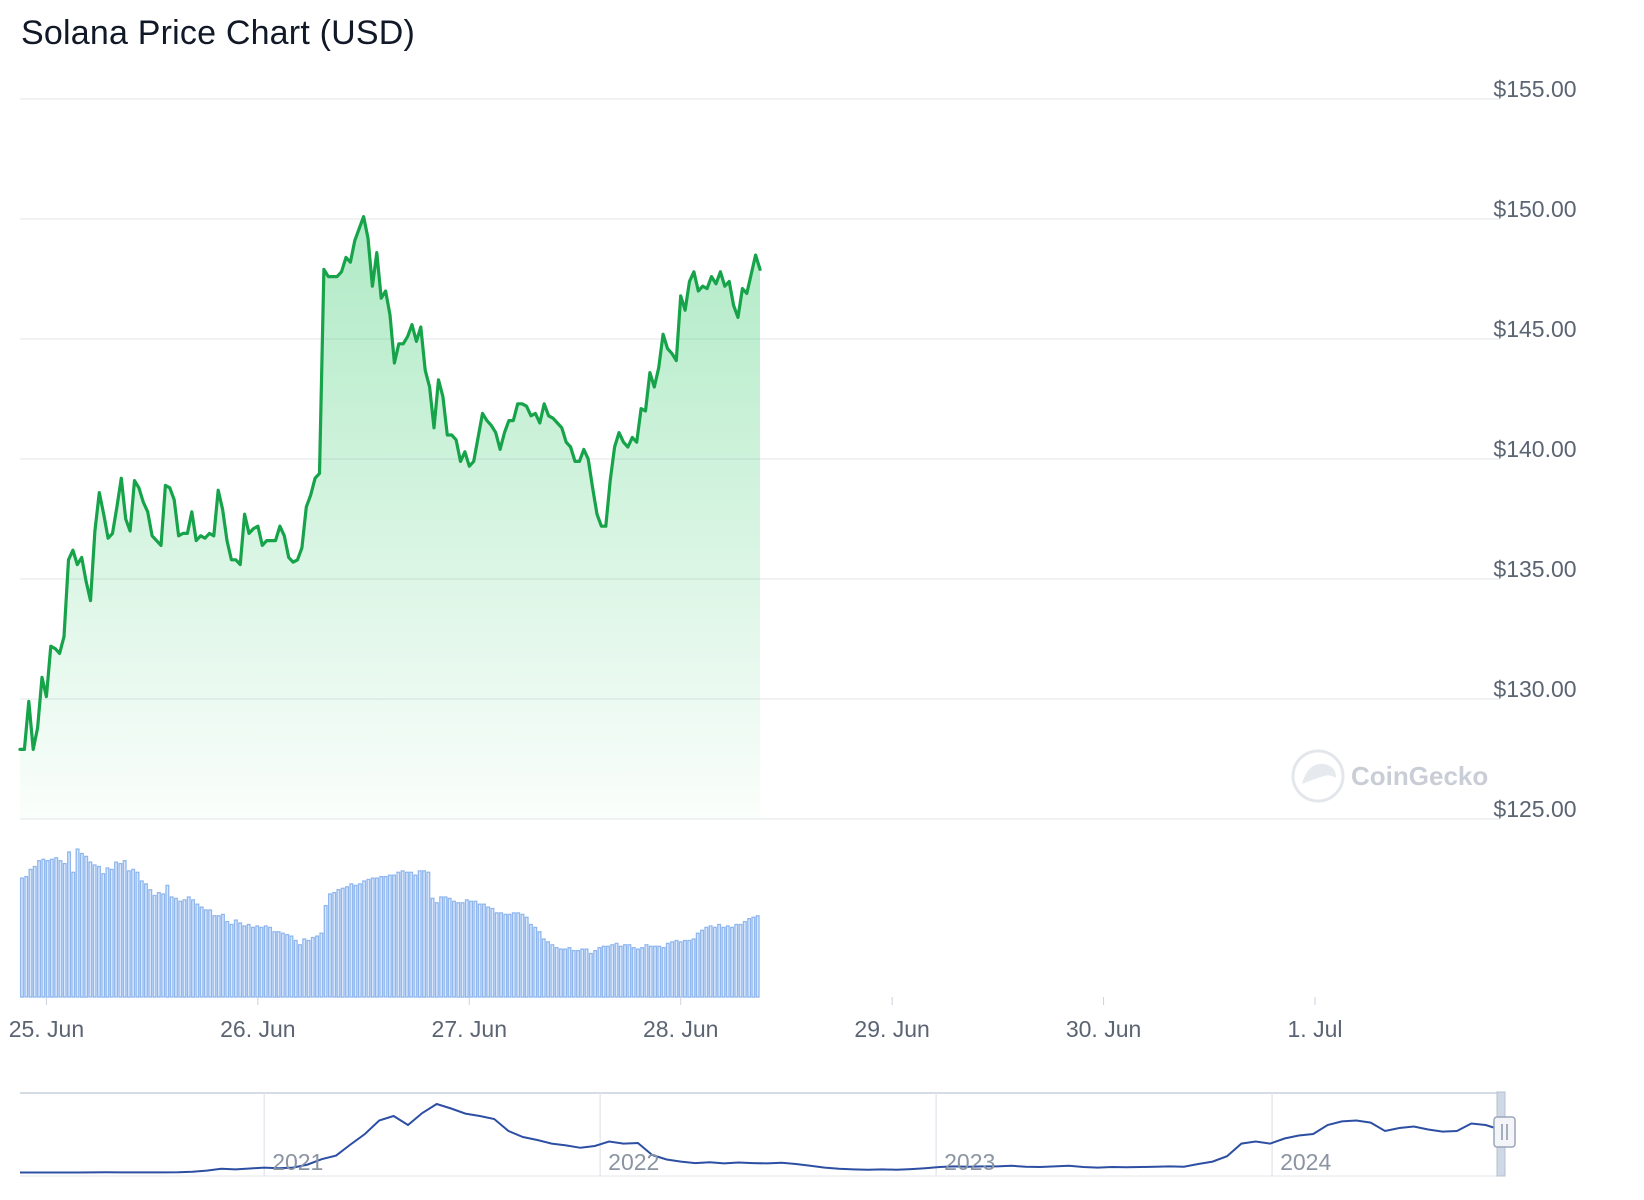 This screenshot has width=1644, height=1200. What do you see at coordinates (1419, 776) in the screenshot?
I see `watermark-text: CoinGecko` at bounding box center [1419, 776].